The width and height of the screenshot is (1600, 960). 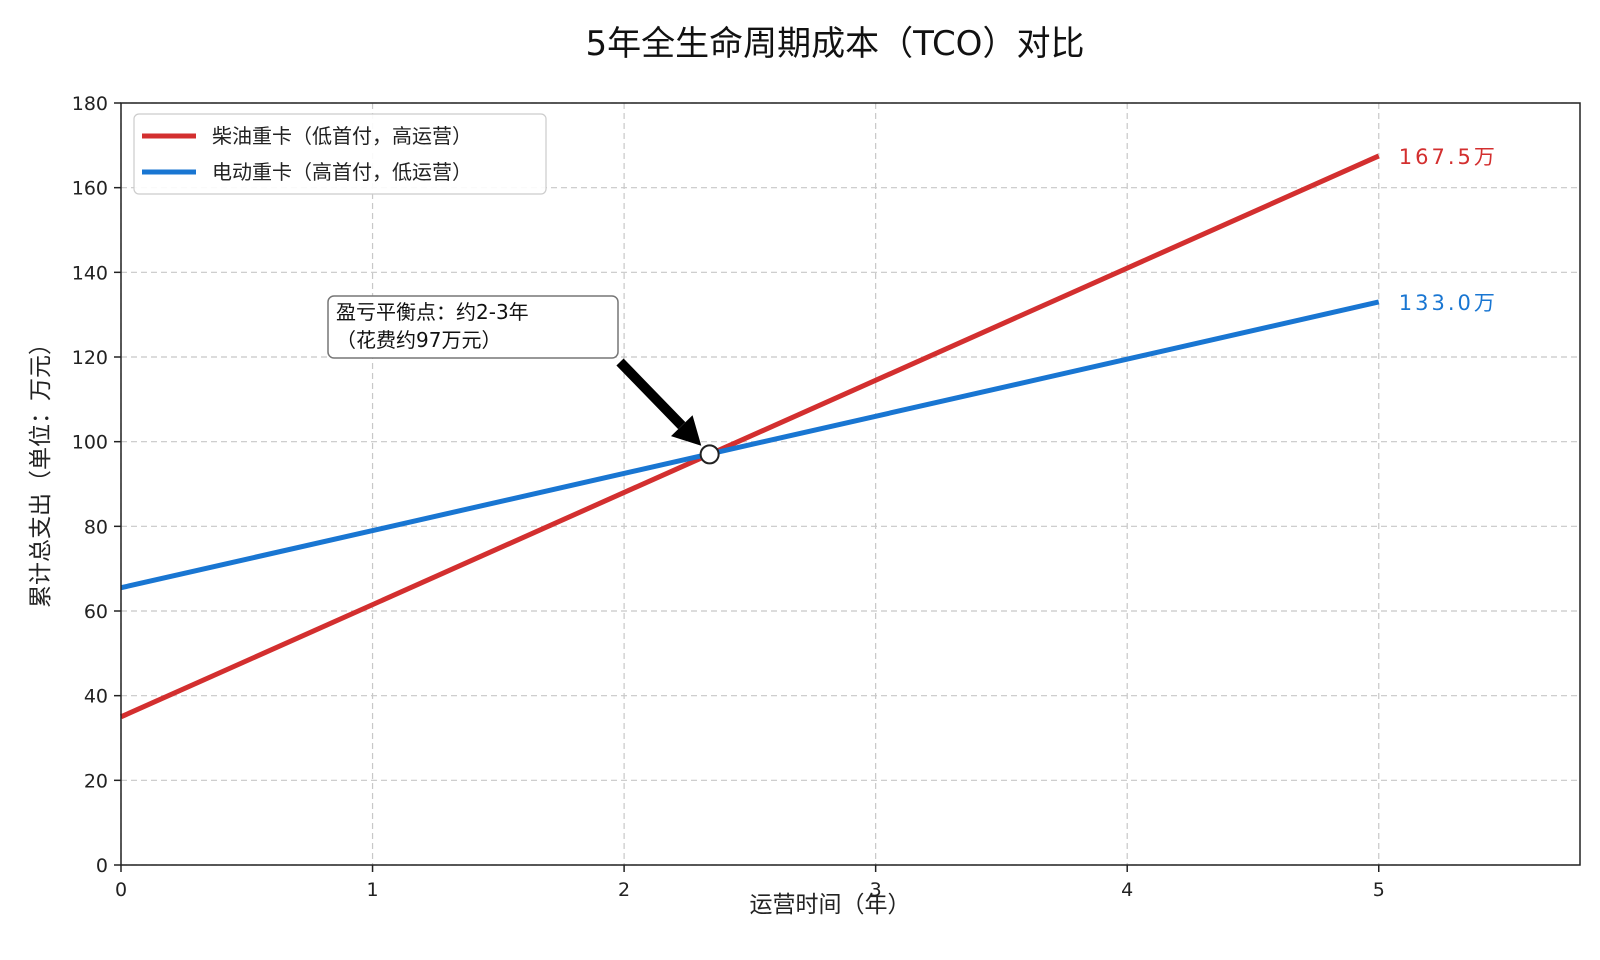 I want to click on legend-label-diesel: 柴油重卡（低首付，高运营）, so click(x=342, y=136).